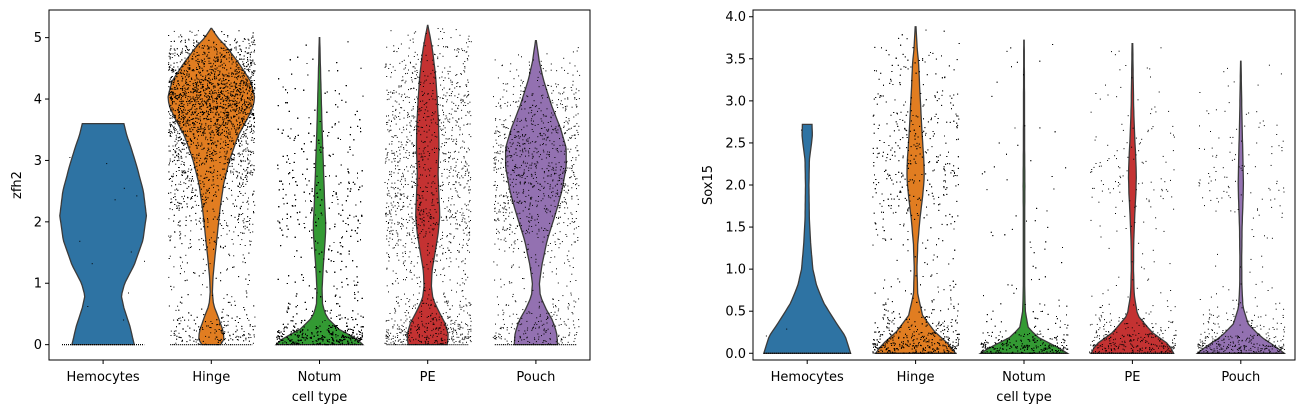 The width and height of the screenshot is (1304, 413). Describe the element at coordinates (735, 59) in the screenshot. I see `y-tick-label: 3.5` at that location.